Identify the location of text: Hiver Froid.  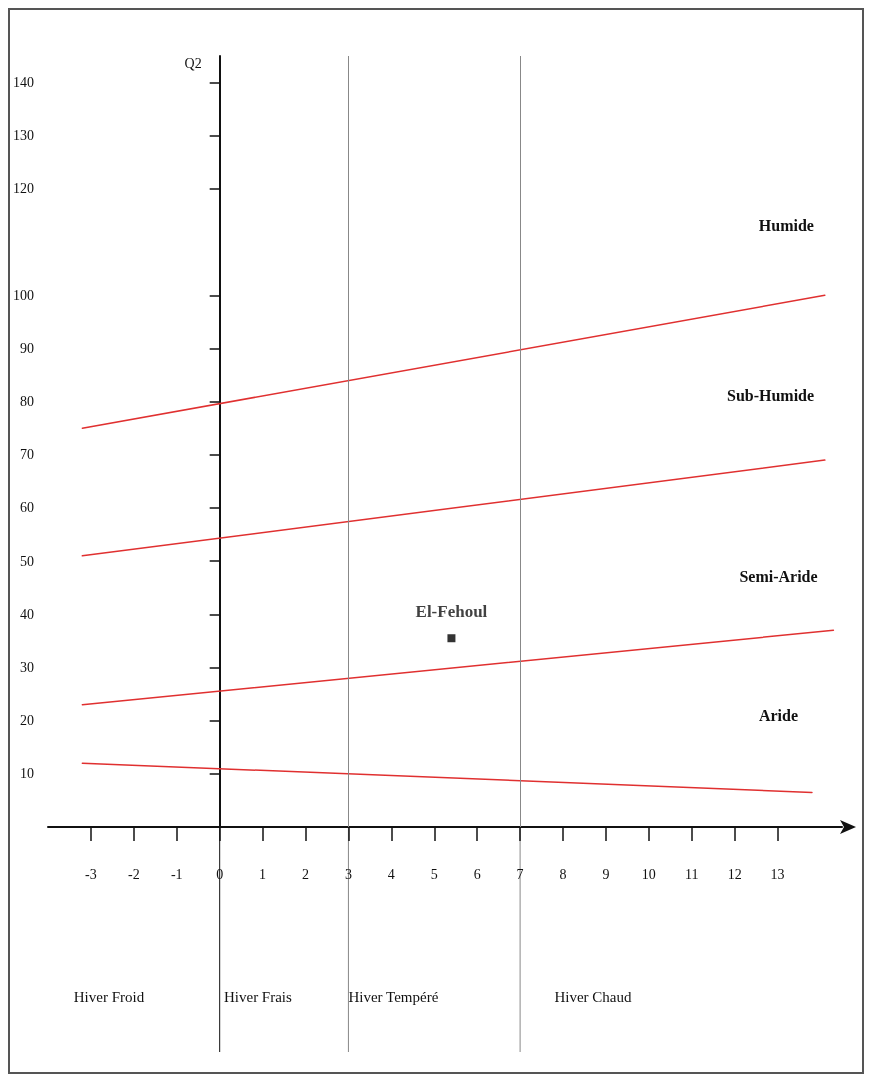
(109, 997).